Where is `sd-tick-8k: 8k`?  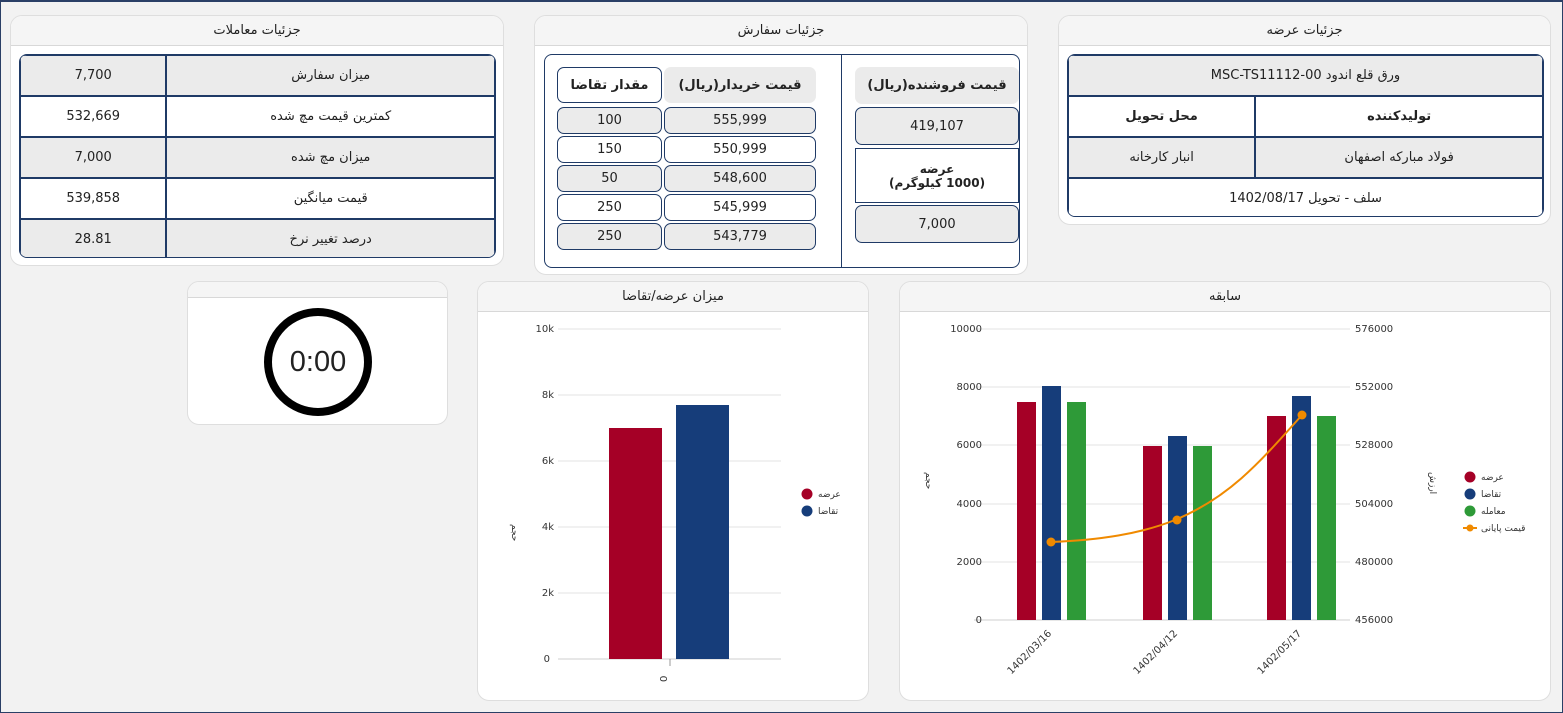 sd-tick-8k: 8k is located at coordinates (548, 395).